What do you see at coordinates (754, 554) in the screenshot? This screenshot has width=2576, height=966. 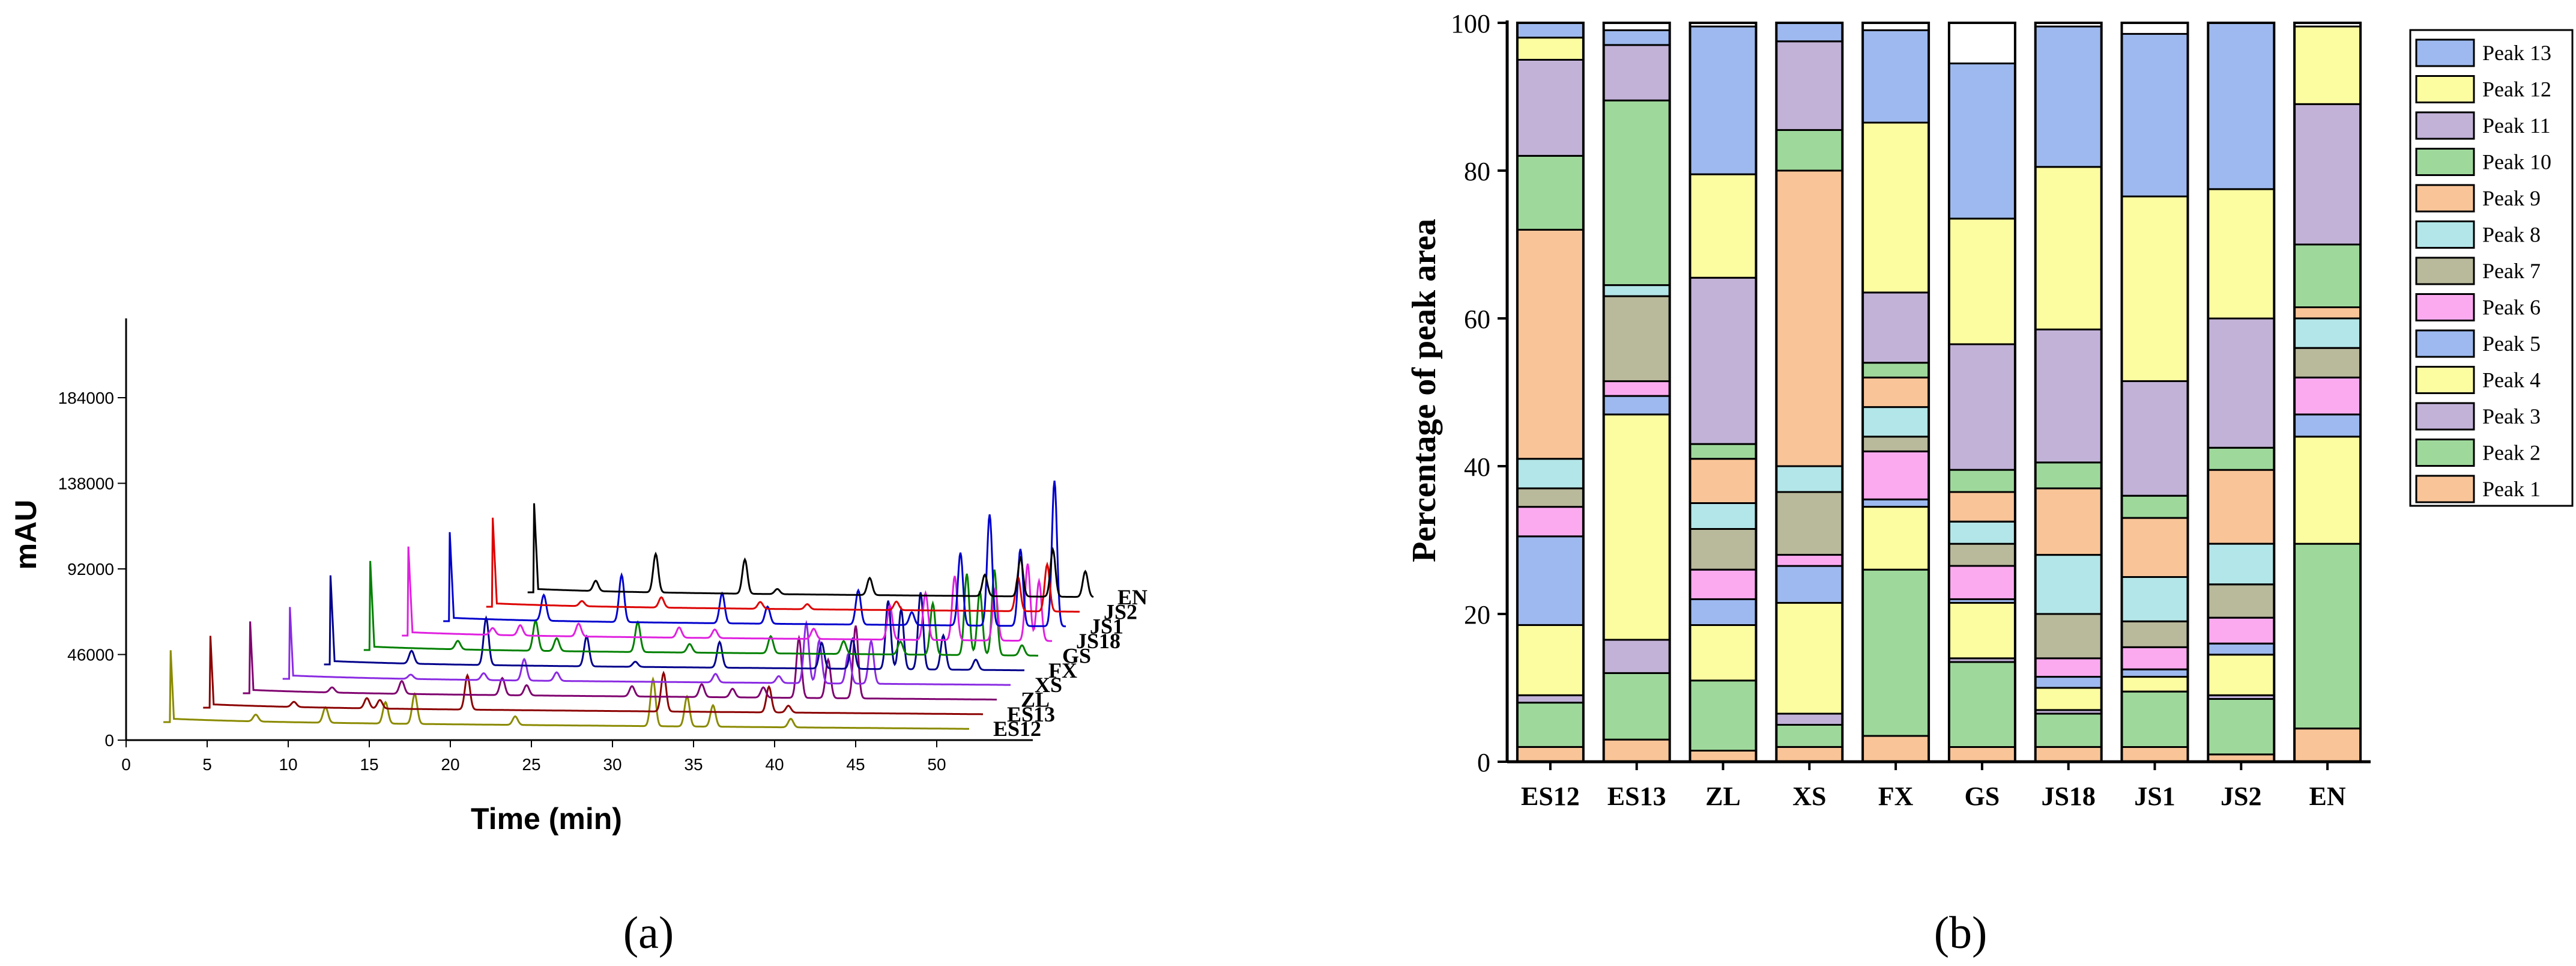 I see `trace-js1` at bounding box center [754, 554].